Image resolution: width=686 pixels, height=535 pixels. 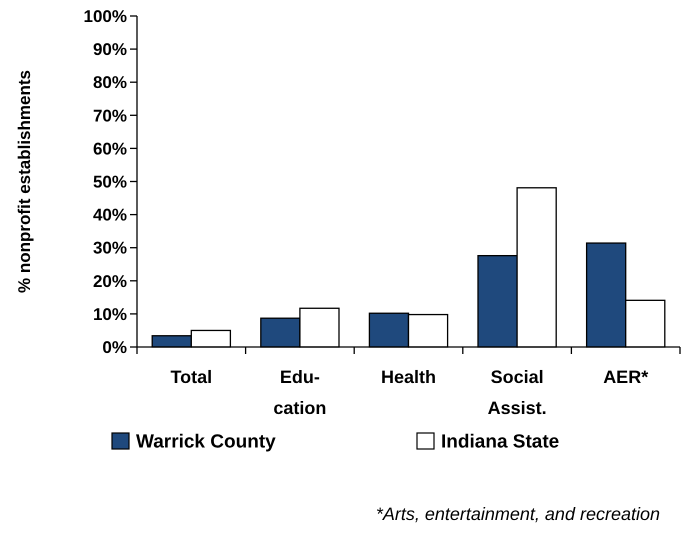 What do you see at coordinates (408, 377) in the screenshot?
I see `x-tick-label: Health` at bounding box center [408, 377].